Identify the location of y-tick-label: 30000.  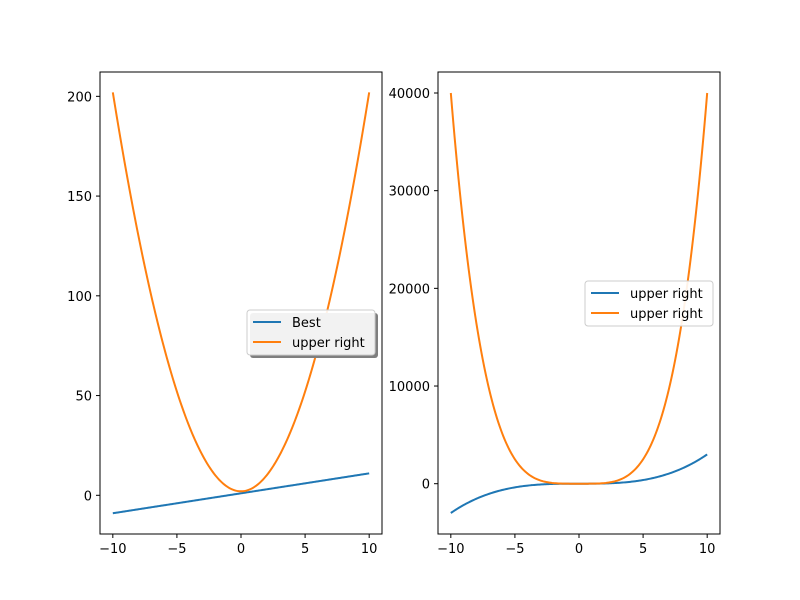
(409, 192).